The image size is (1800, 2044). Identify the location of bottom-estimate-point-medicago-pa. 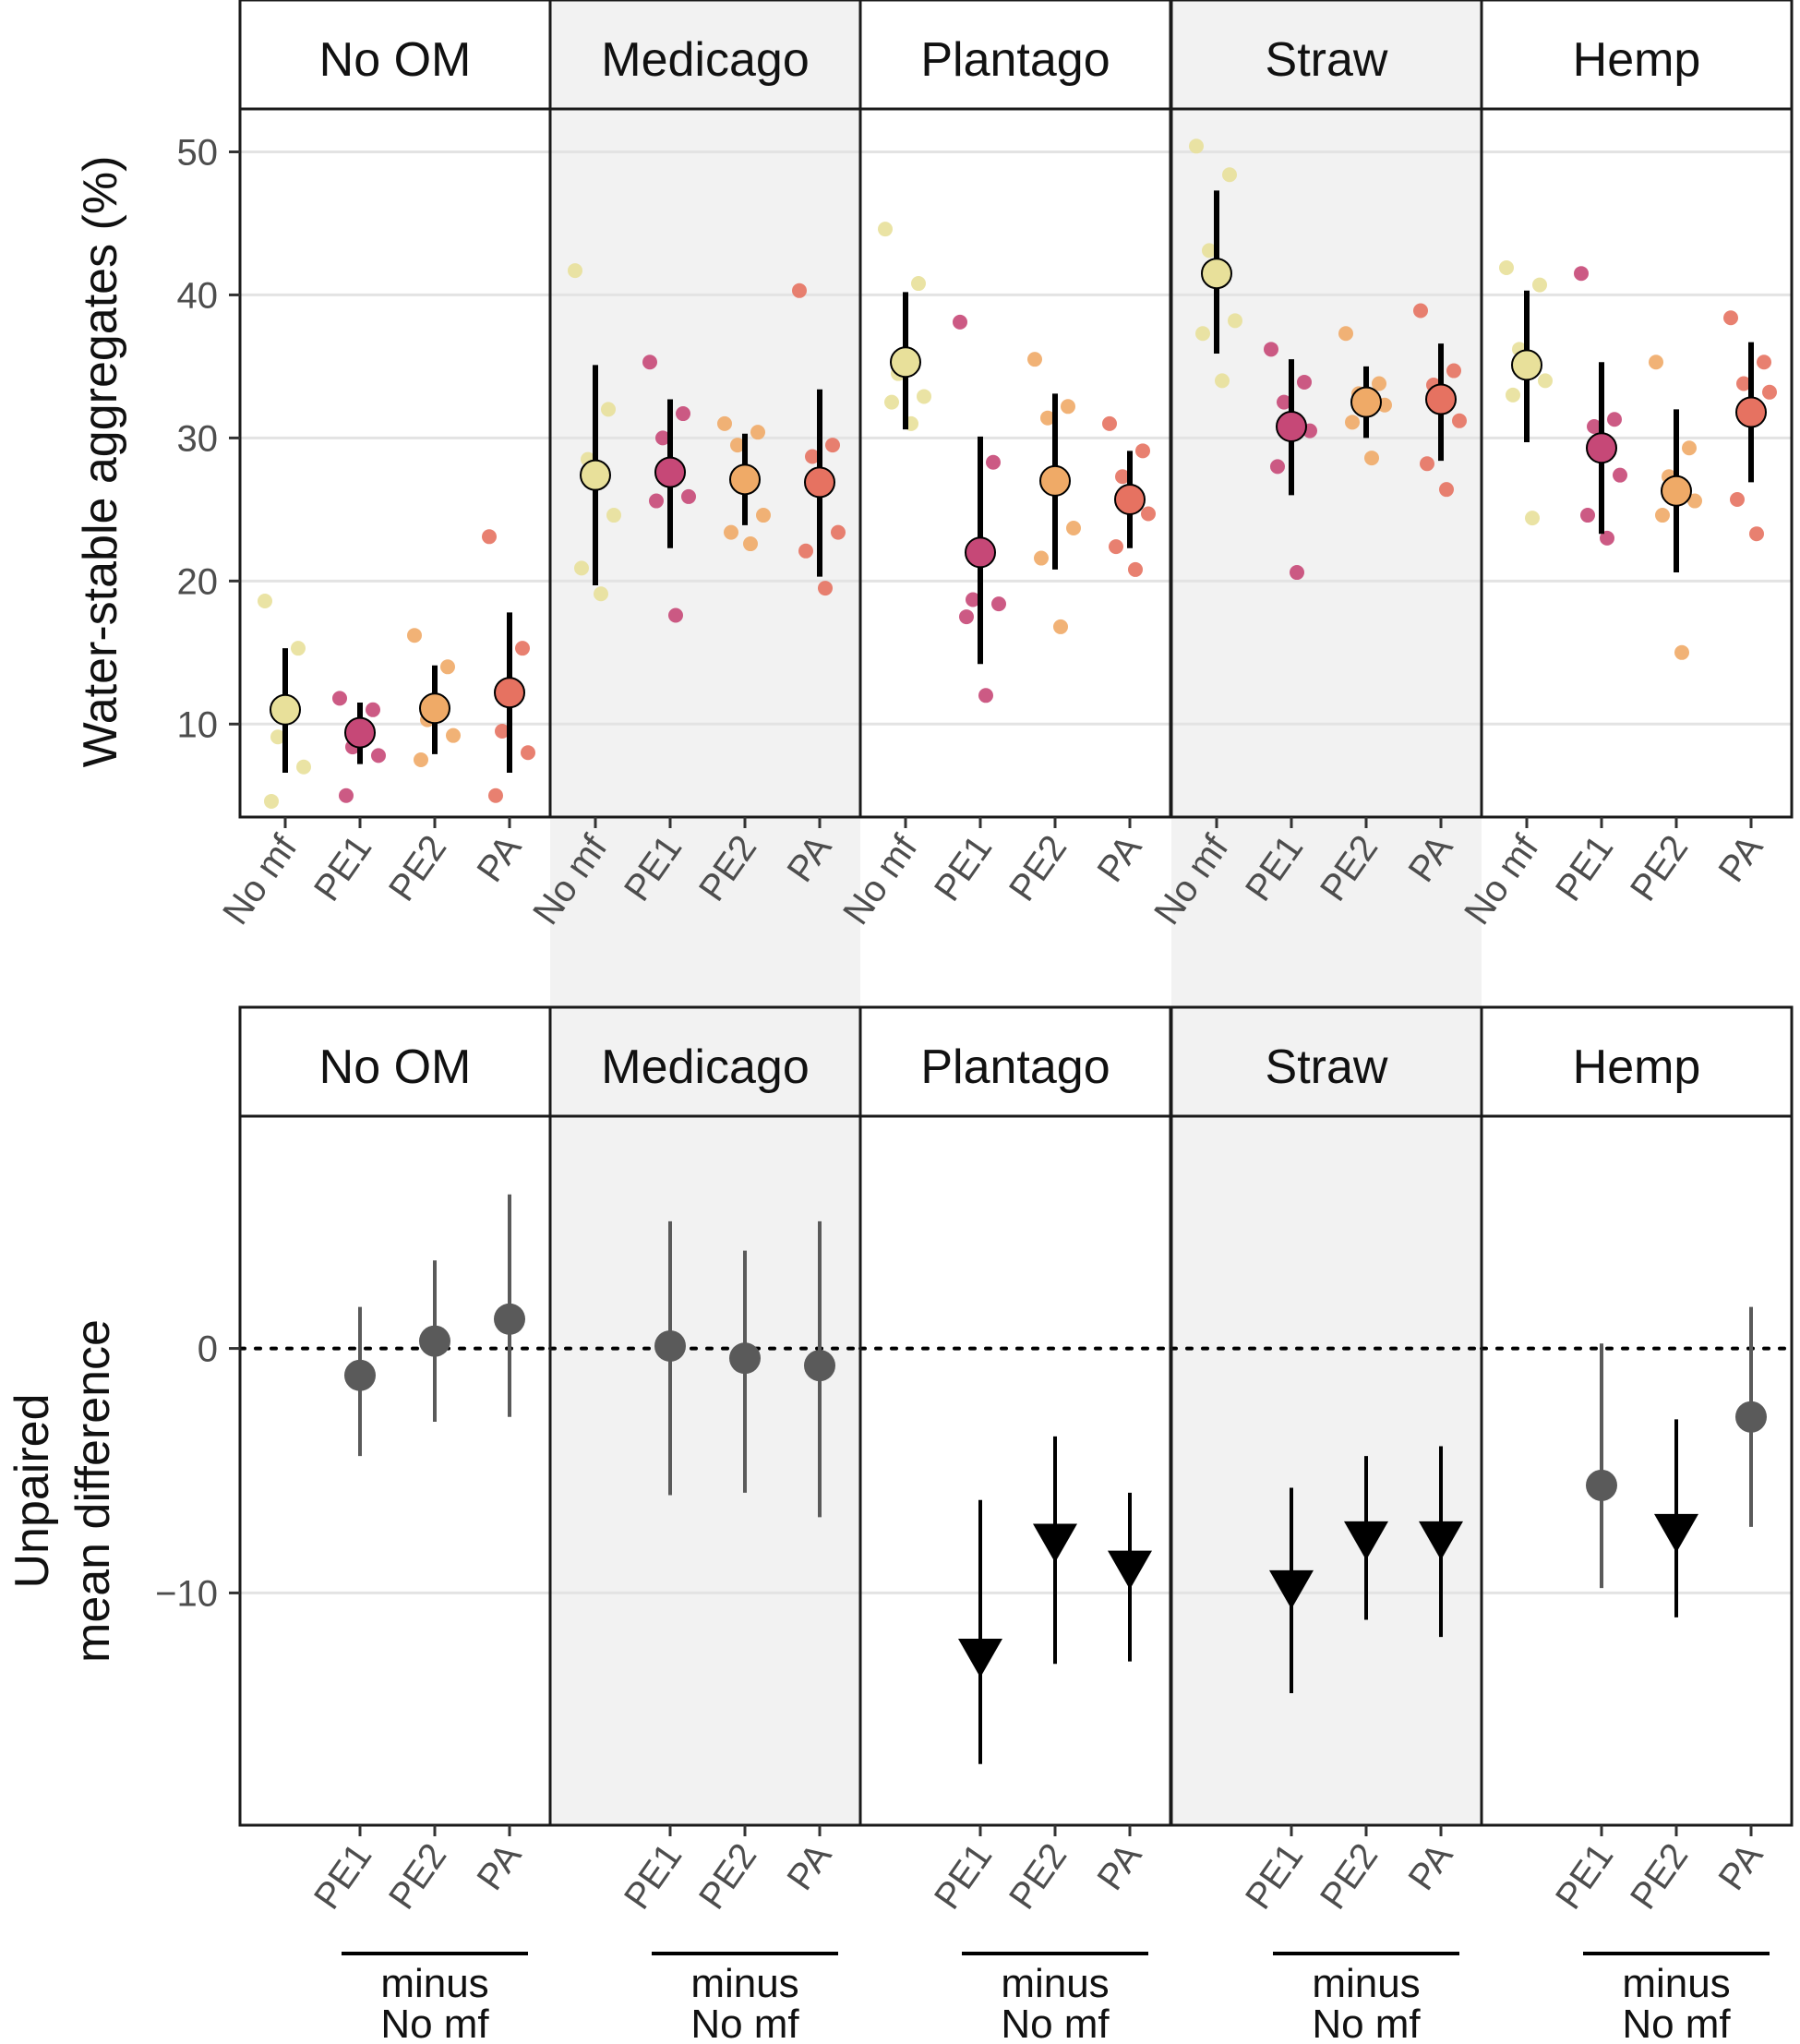
(819, 1366).